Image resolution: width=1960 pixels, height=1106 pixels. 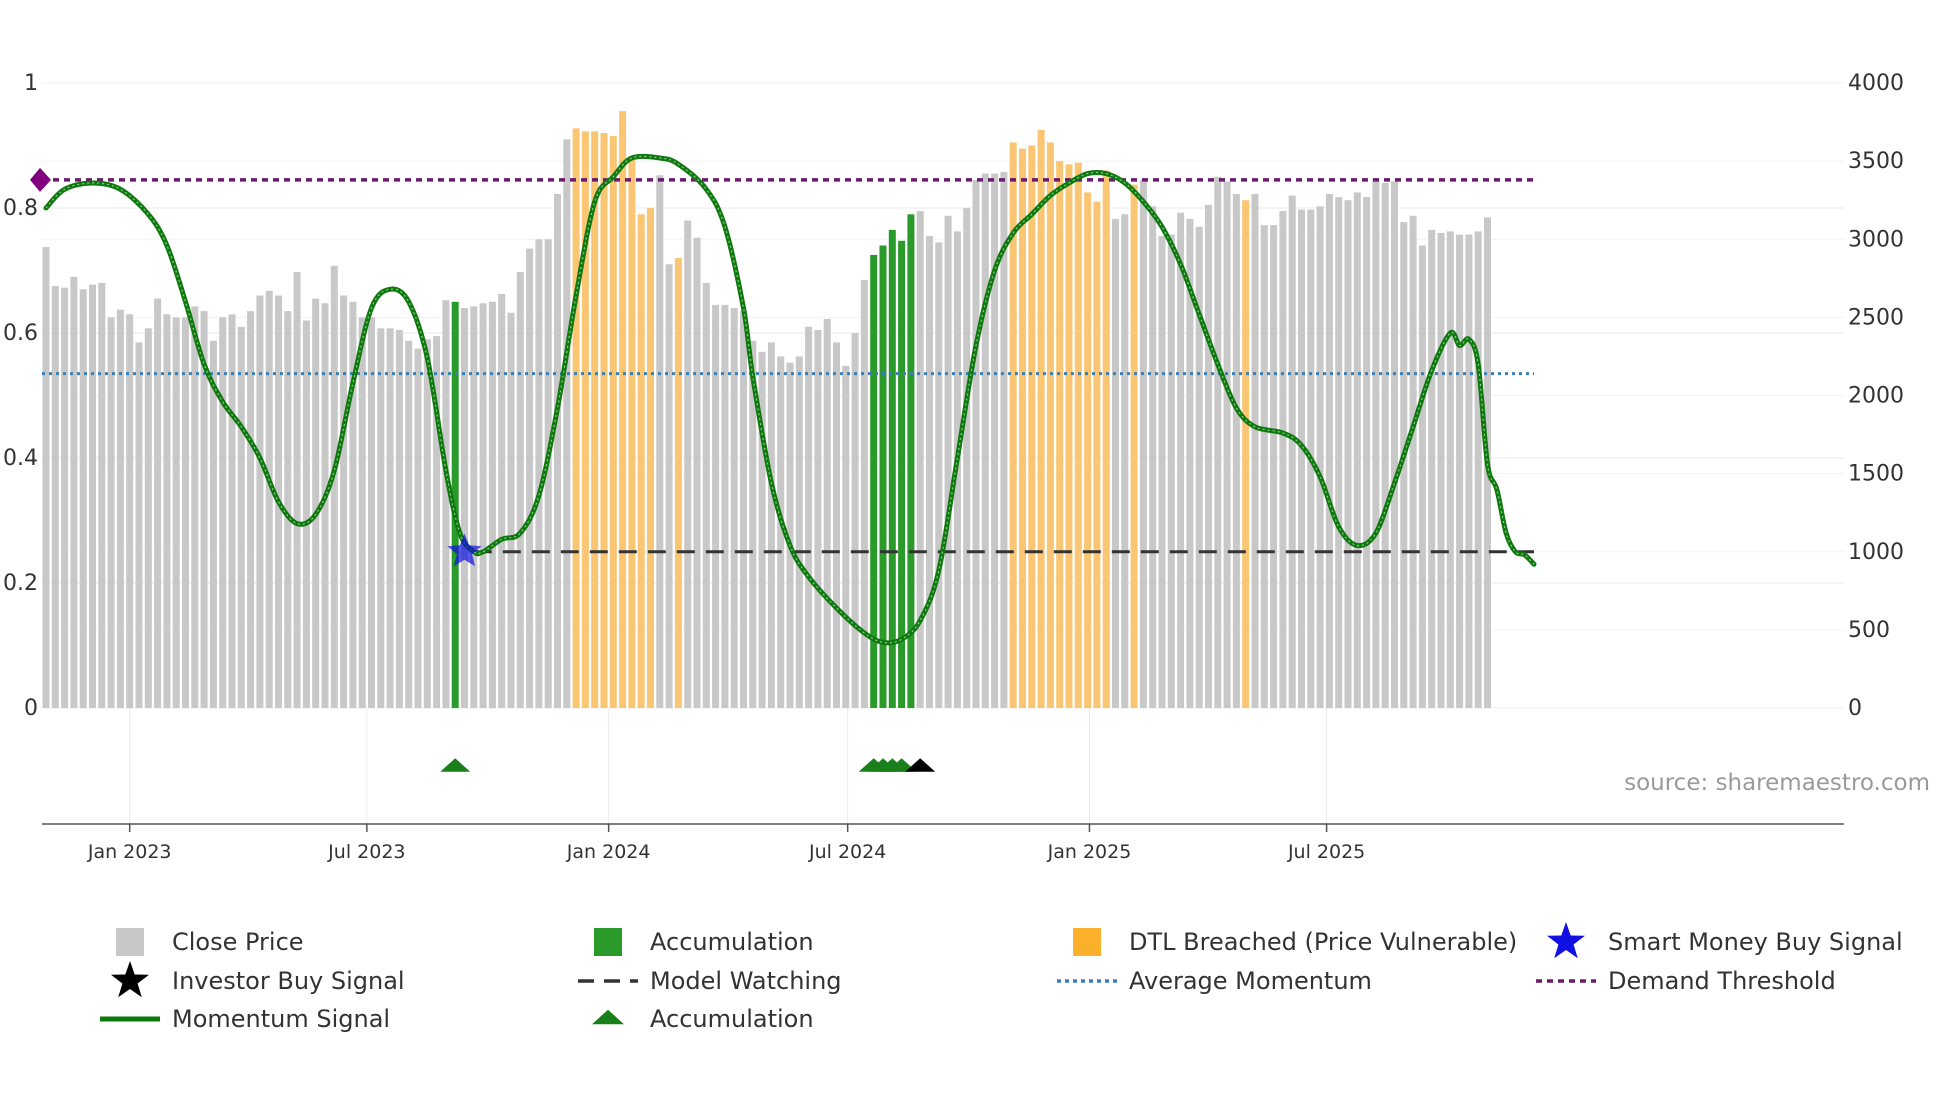 I want to click on legend-swatch-dtl-breached, so click(x=1087, y=942).